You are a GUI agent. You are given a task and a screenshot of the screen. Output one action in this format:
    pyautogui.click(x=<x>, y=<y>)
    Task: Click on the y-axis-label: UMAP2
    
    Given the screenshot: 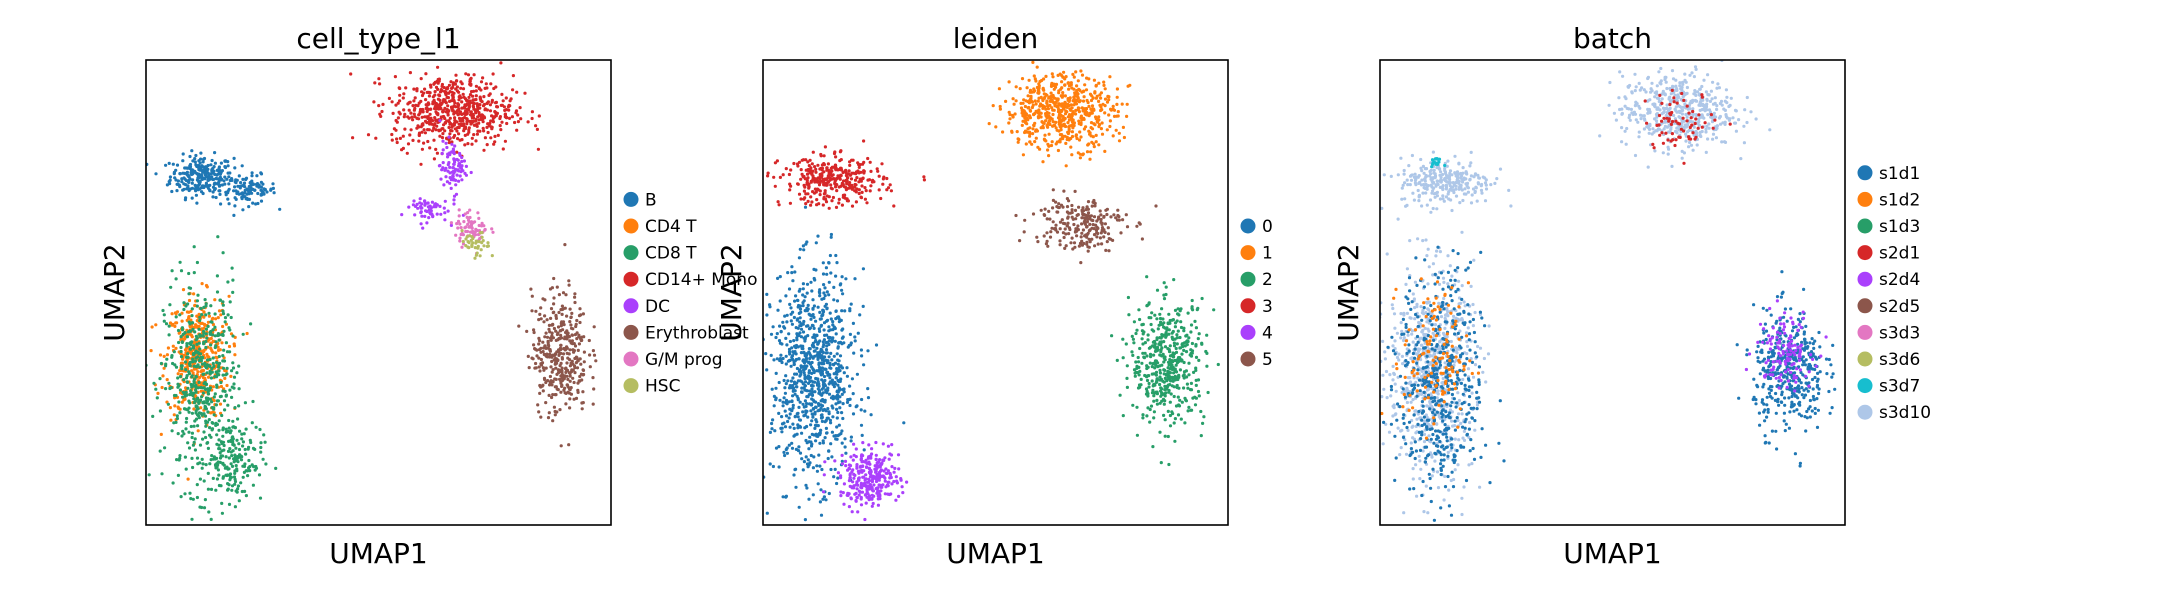 What is the action you would take?
    pyautogui.click(x=114, y=292)
    